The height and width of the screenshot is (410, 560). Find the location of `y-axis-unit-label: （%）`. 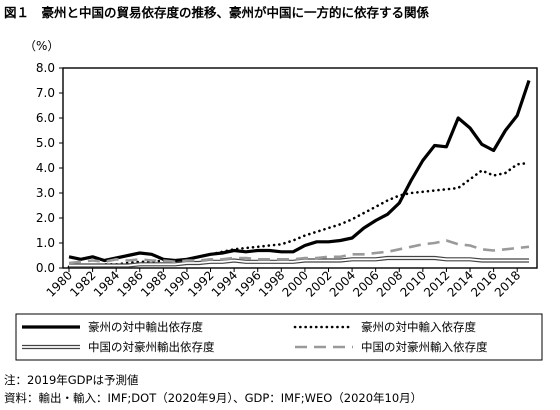

y-axis-unit-label: （%） is located at coordinates (41, 46).